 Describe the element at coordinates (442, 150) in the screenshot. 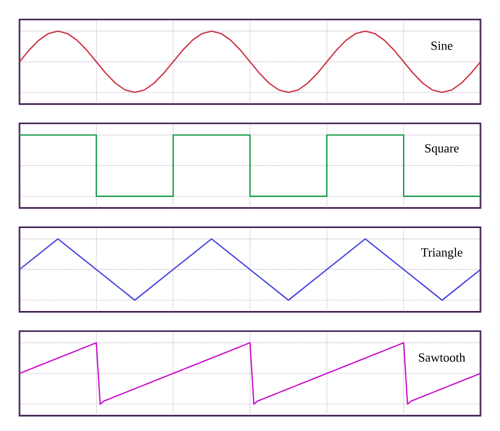

I see `series-label: Square` at that location.